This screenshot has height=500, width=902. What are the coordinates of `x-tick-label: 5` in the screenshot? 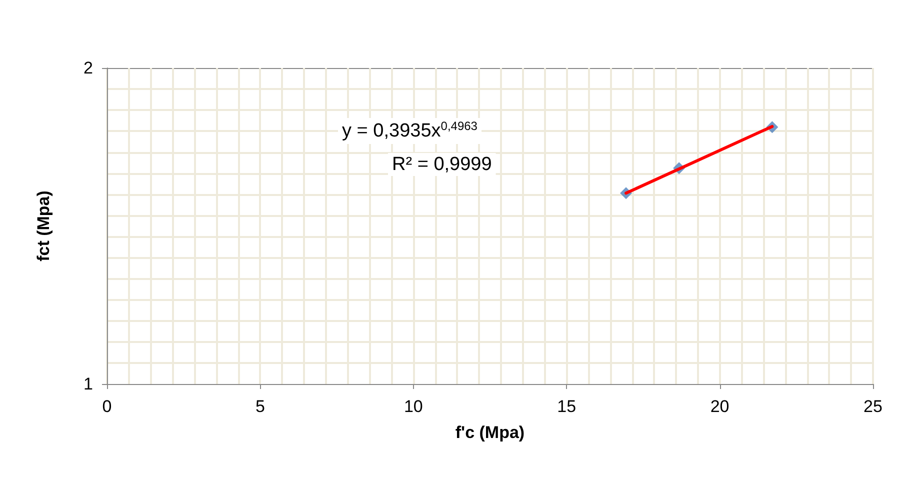 It's located at (260, 406).